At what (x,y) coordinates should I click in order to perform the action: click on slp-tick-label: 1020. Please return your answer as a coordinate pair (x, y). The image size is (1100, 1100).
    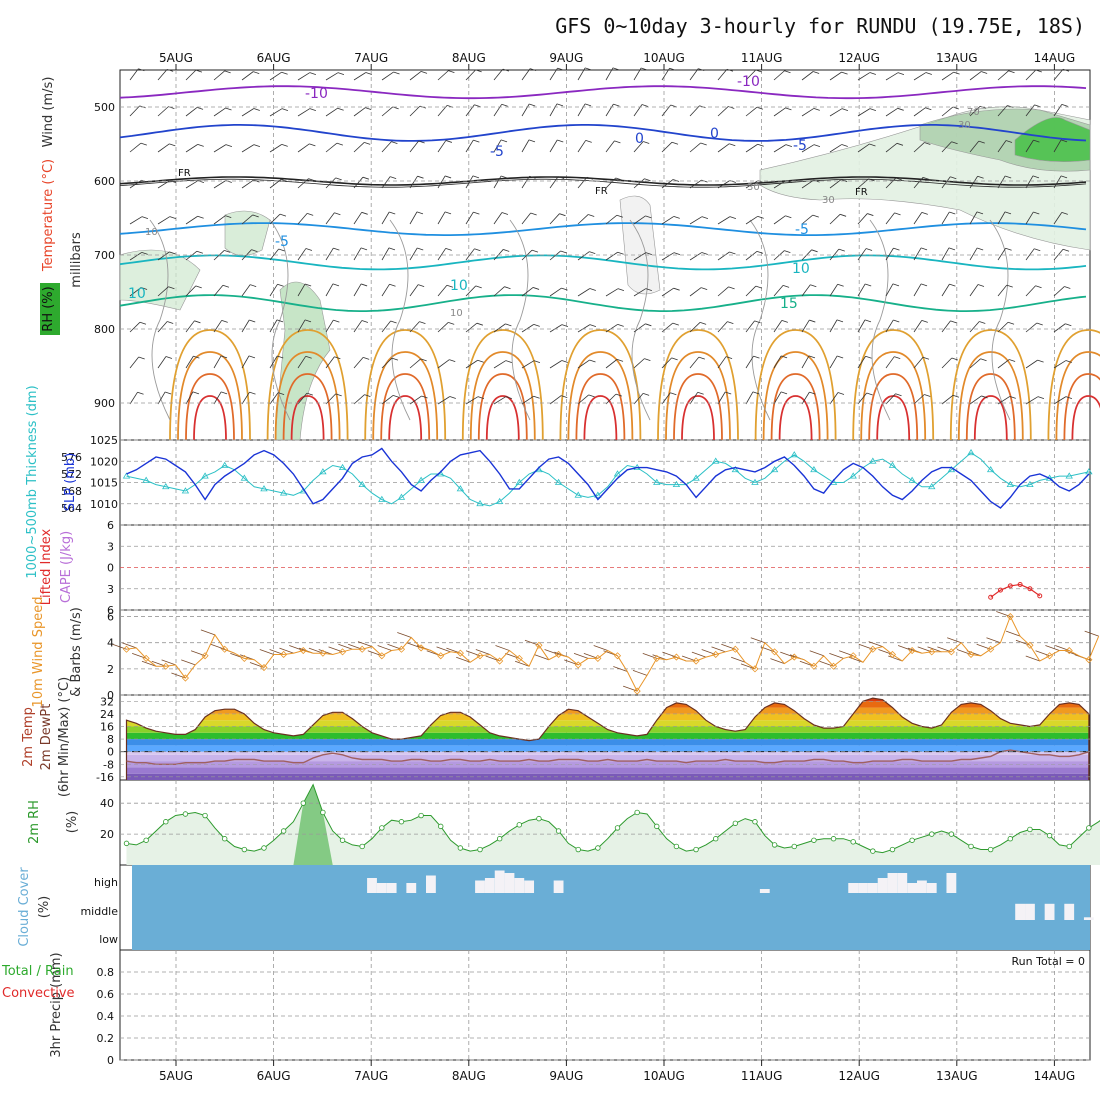
    Looking at the image, I should click on (104, 461).